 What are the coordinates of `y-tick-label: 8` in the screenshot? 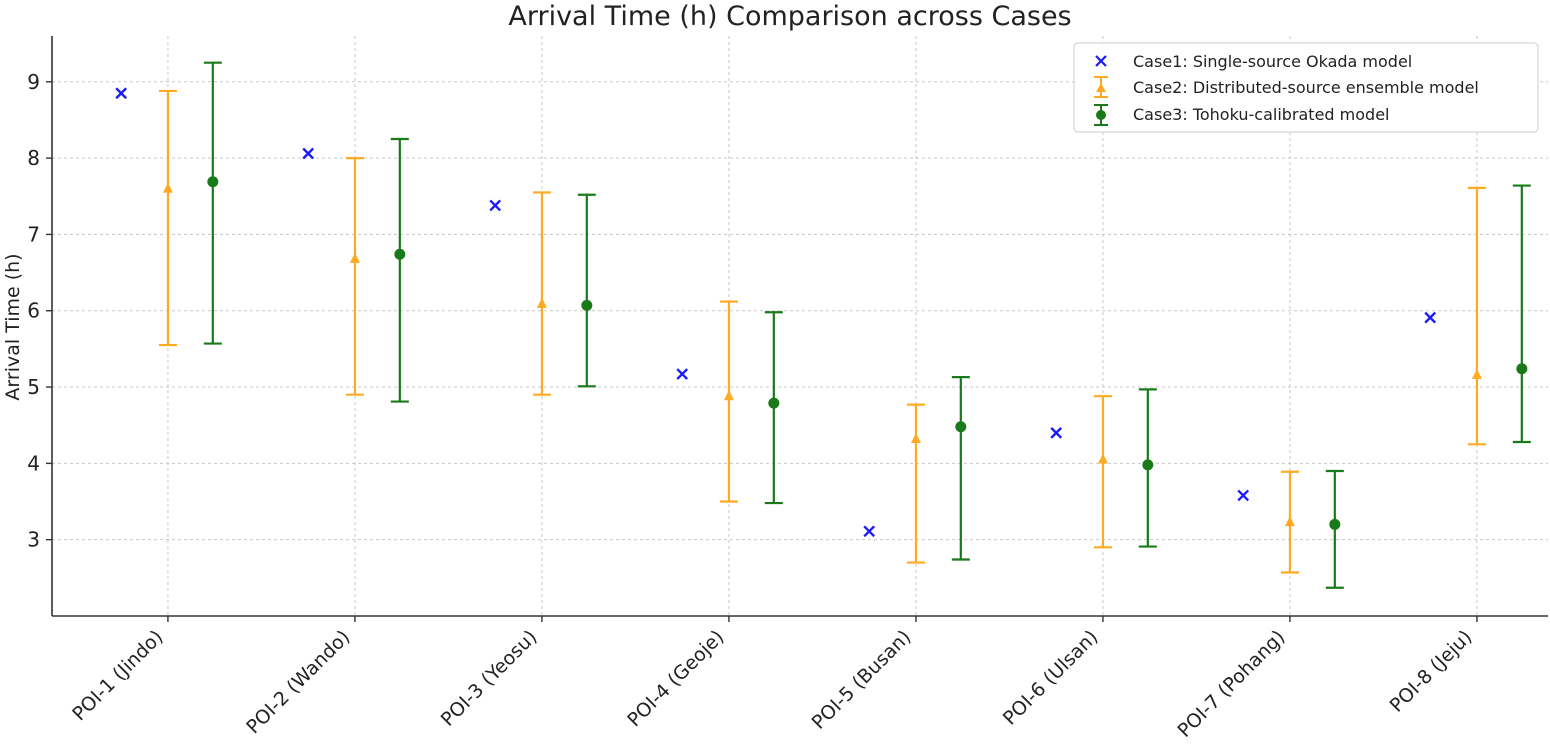 It's located at (33, 158).